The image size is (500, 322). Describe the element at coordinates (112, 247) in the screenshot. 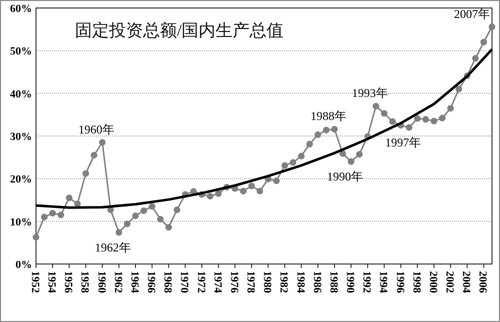

I see `annotation: 1962年` at that location.